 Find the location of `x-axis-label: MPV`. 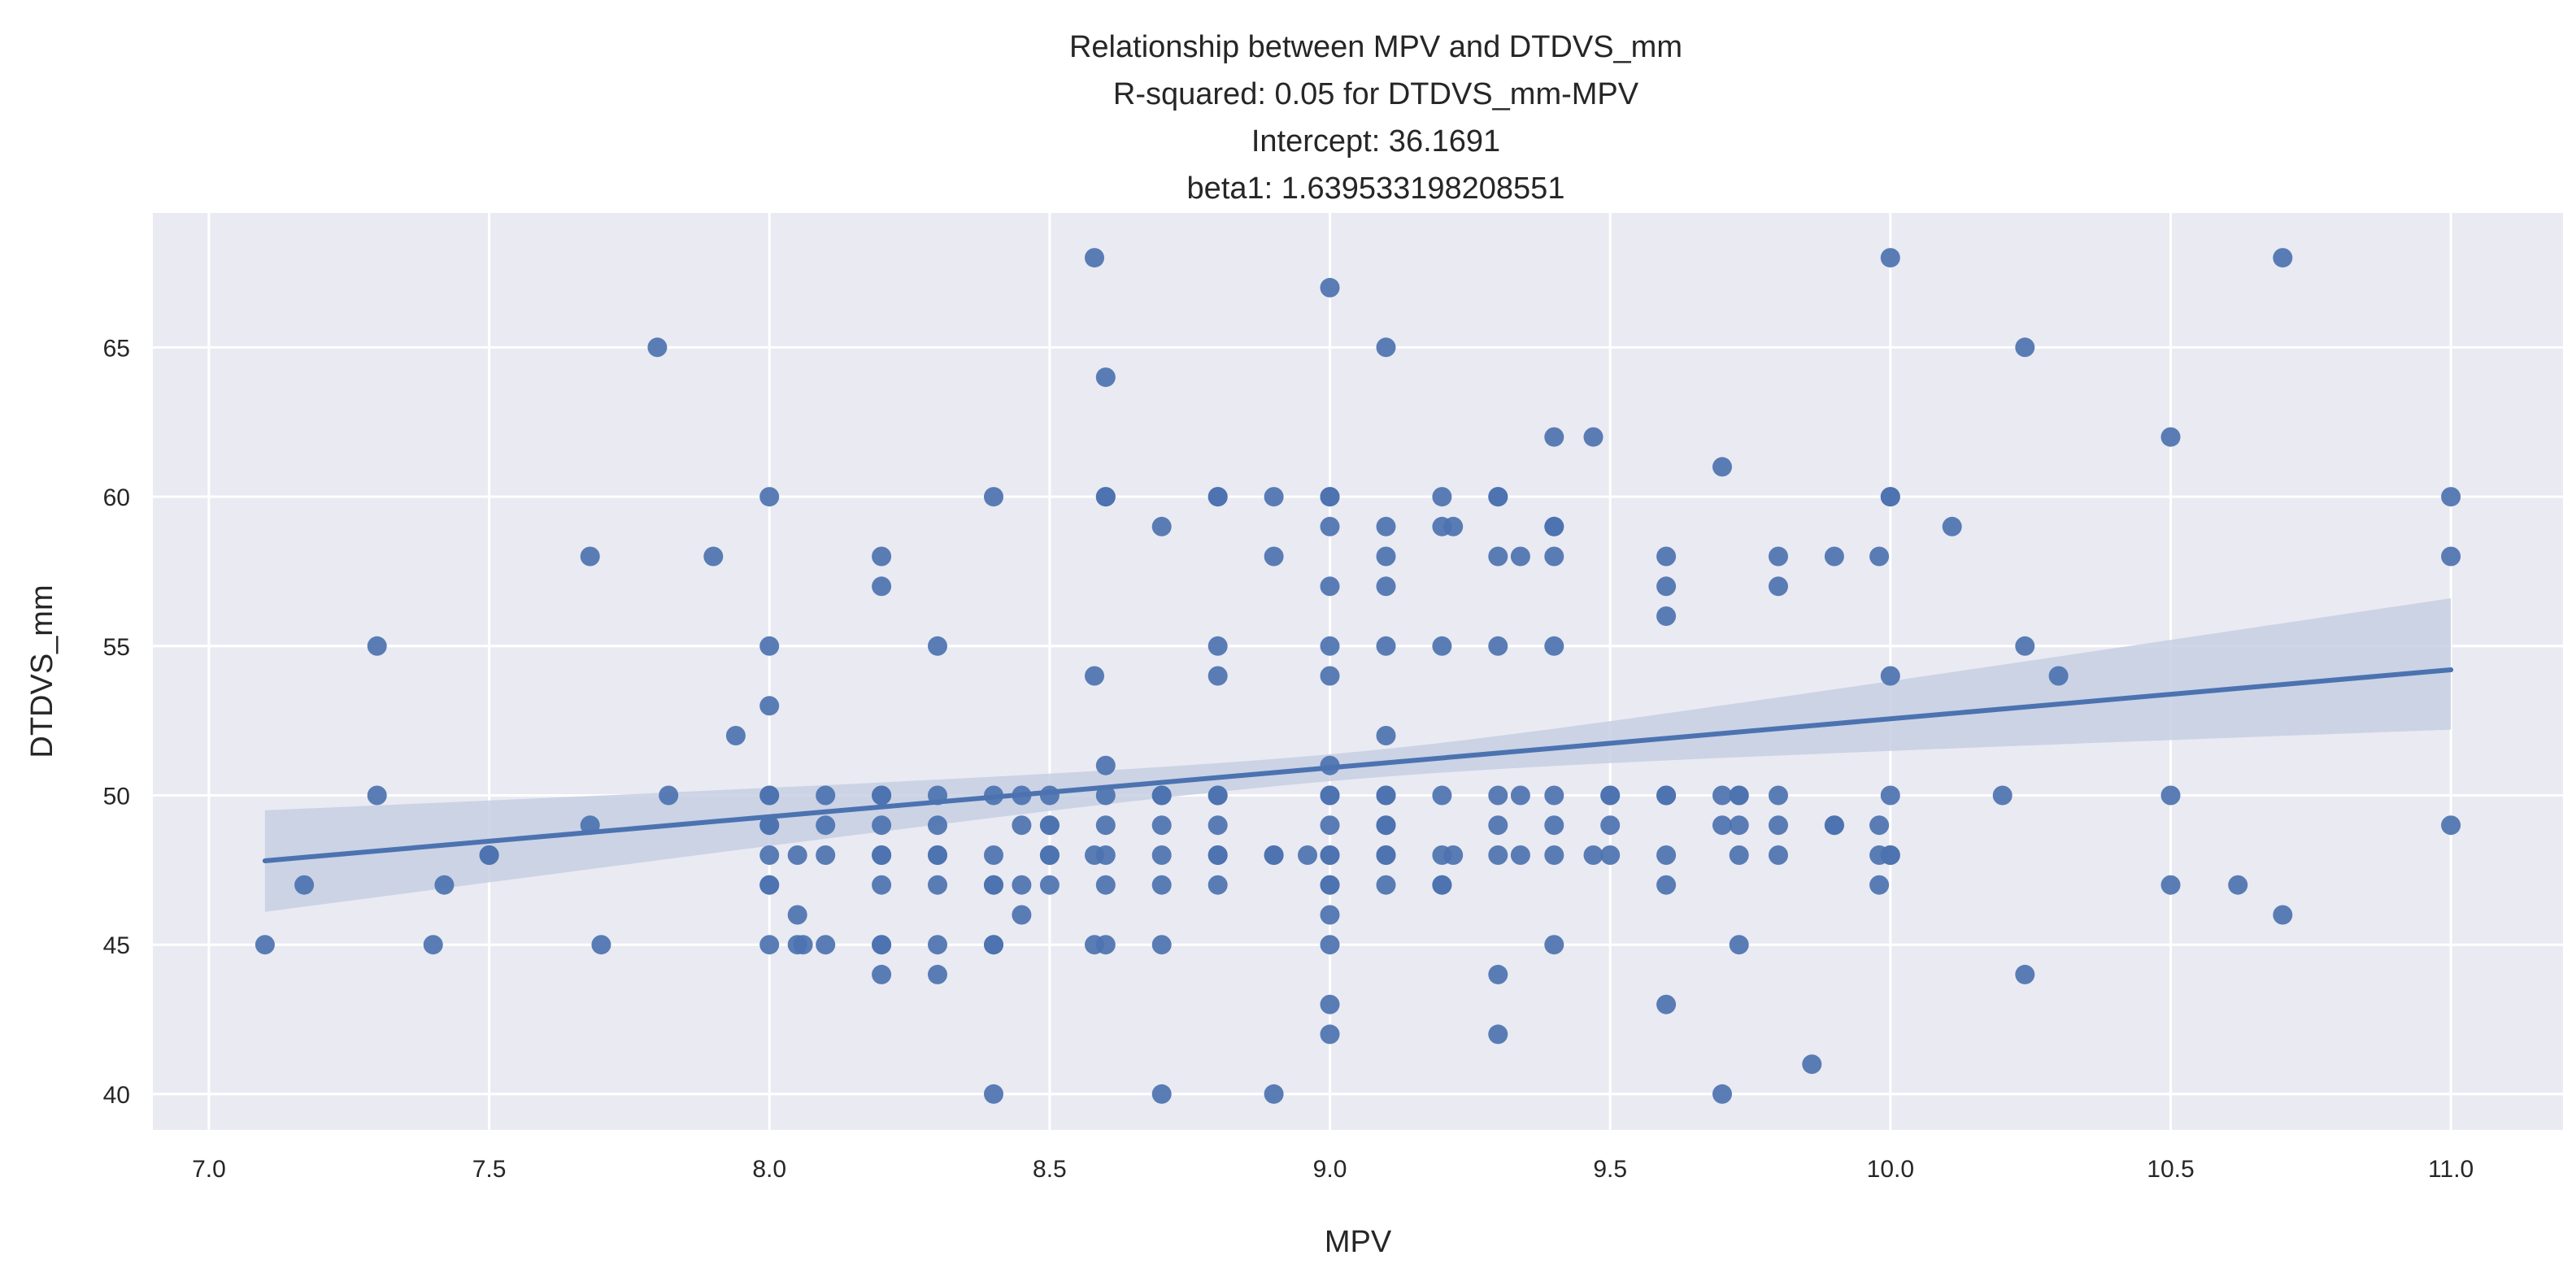

x-axis-label: MPV is located at coordinates (1359, 1242).